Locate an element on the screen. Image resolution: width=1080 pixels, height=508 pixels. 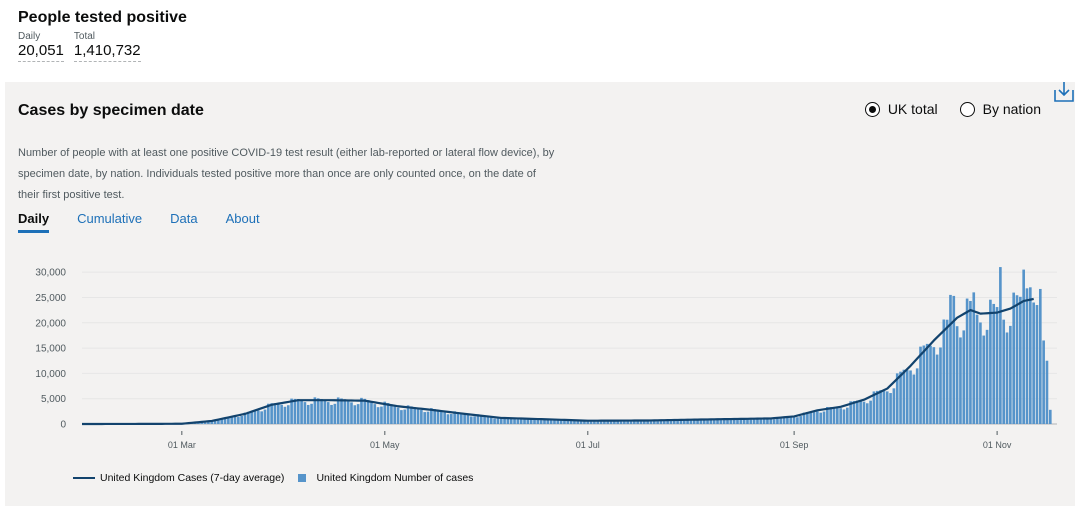
metric-daily-value: 20,051 is located at coordinates (41, 52).